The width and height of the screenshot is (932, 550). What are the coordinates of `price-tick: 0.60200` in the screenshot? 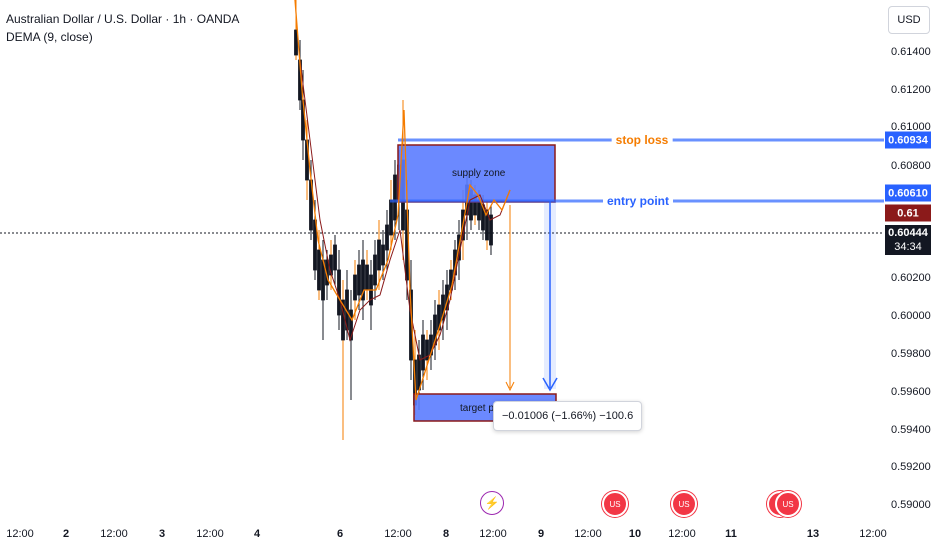 It's located at (911, 278).